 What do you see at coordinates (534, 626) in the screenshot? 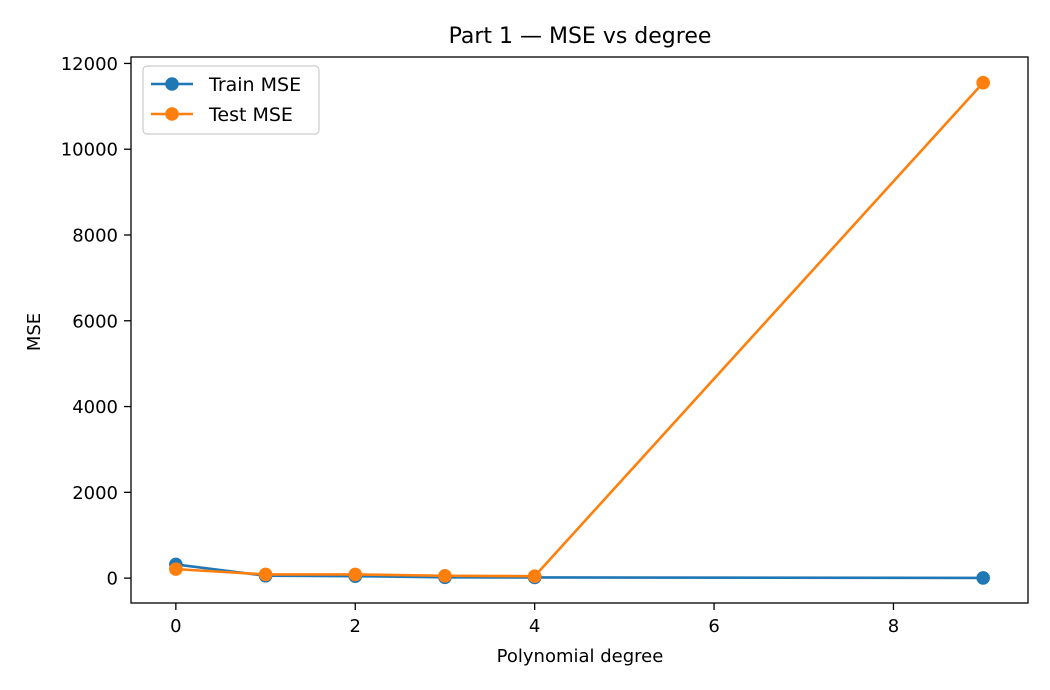
I see `x-tick-label: 4` at bounding box center [534, 626].